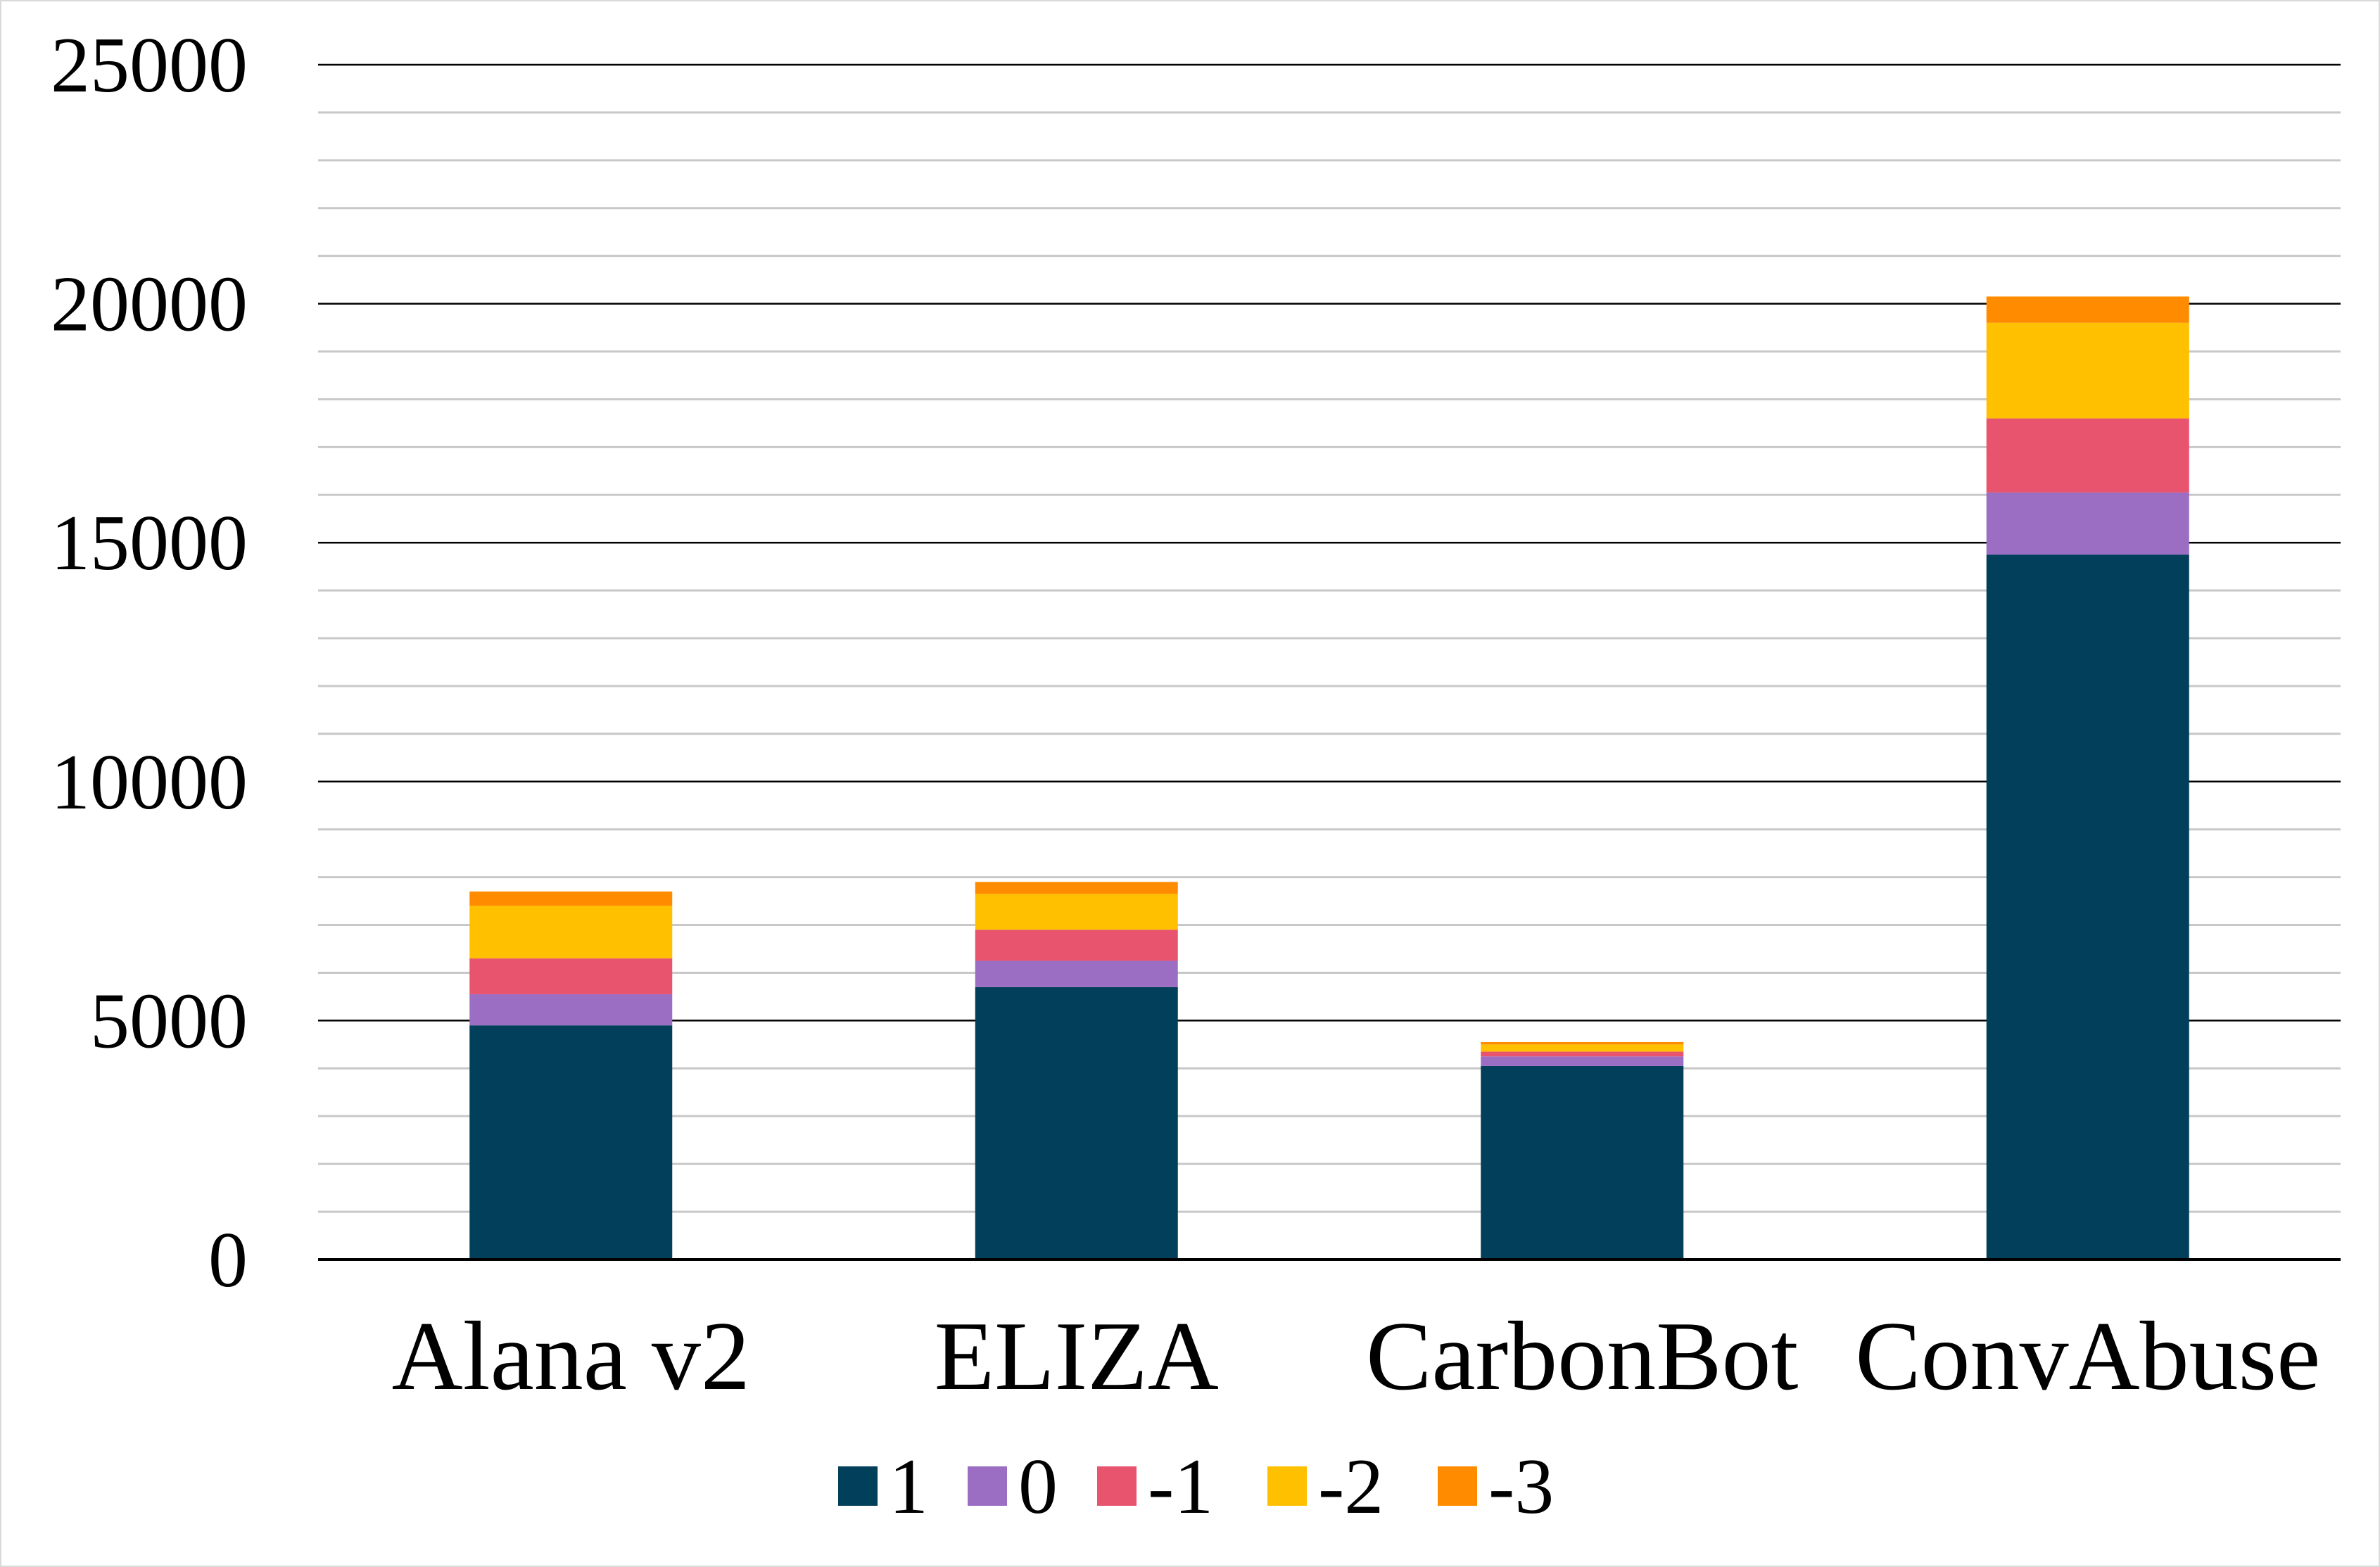 Image resolution: width=2380 pixels, height=1567 pixels. Describe the element at coordinates (169, 1021) in the screenshot. I see `y-tick-label: 5000` at that location.